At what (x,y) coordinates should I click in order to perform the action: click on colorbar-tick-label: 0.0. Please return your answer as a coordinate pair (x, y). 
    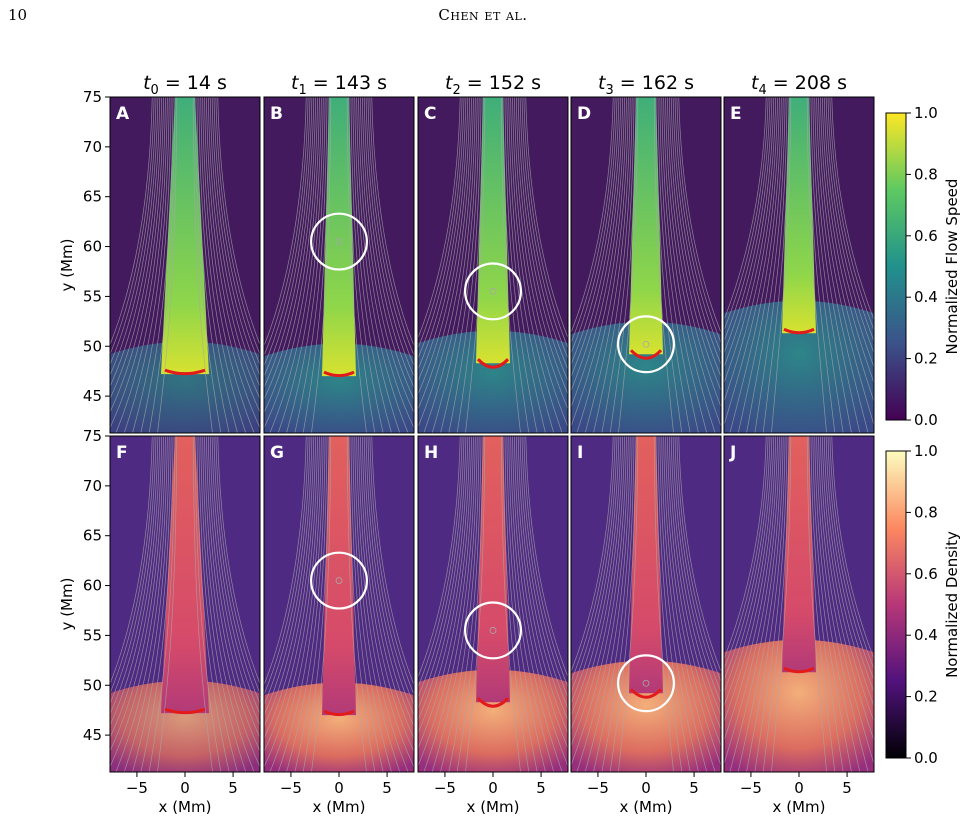
    Looking at the image, I should click on (926, 758).